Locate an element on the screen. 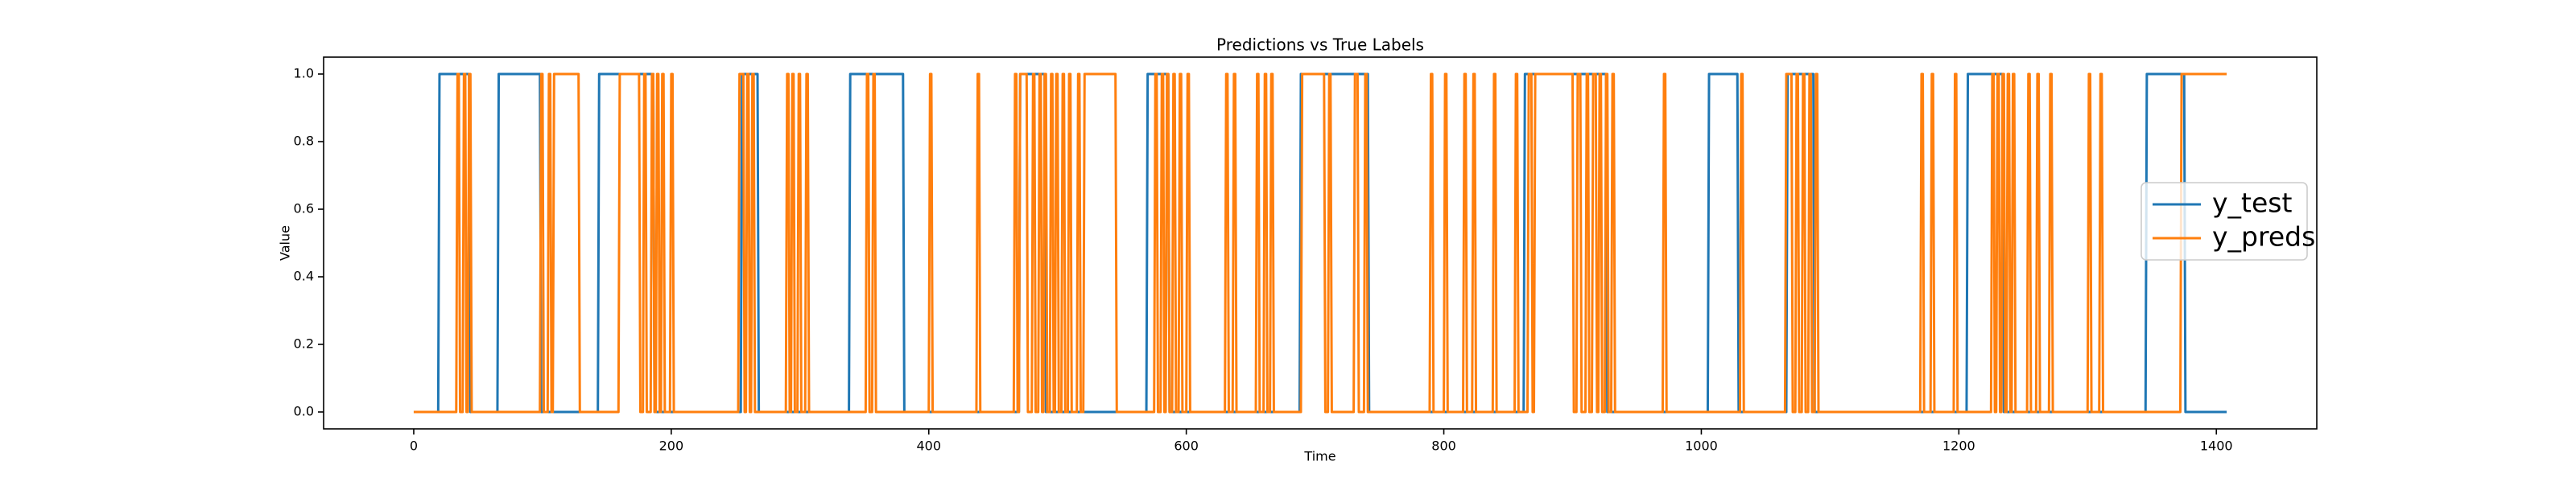 Image resolution: width=2576 pixels, height=486 pixels. legend-label: y_preds is located at coordinates (2263, 237).